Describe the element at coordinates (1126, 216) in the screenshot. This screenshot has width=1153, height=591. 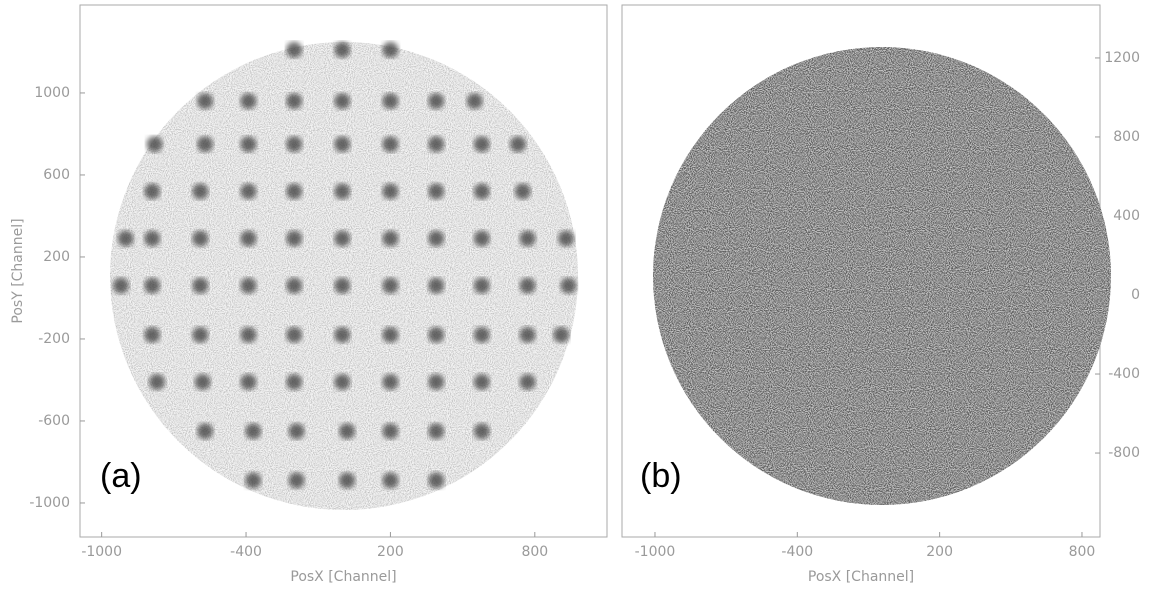
I see `y-tick-label: 400` at that location.